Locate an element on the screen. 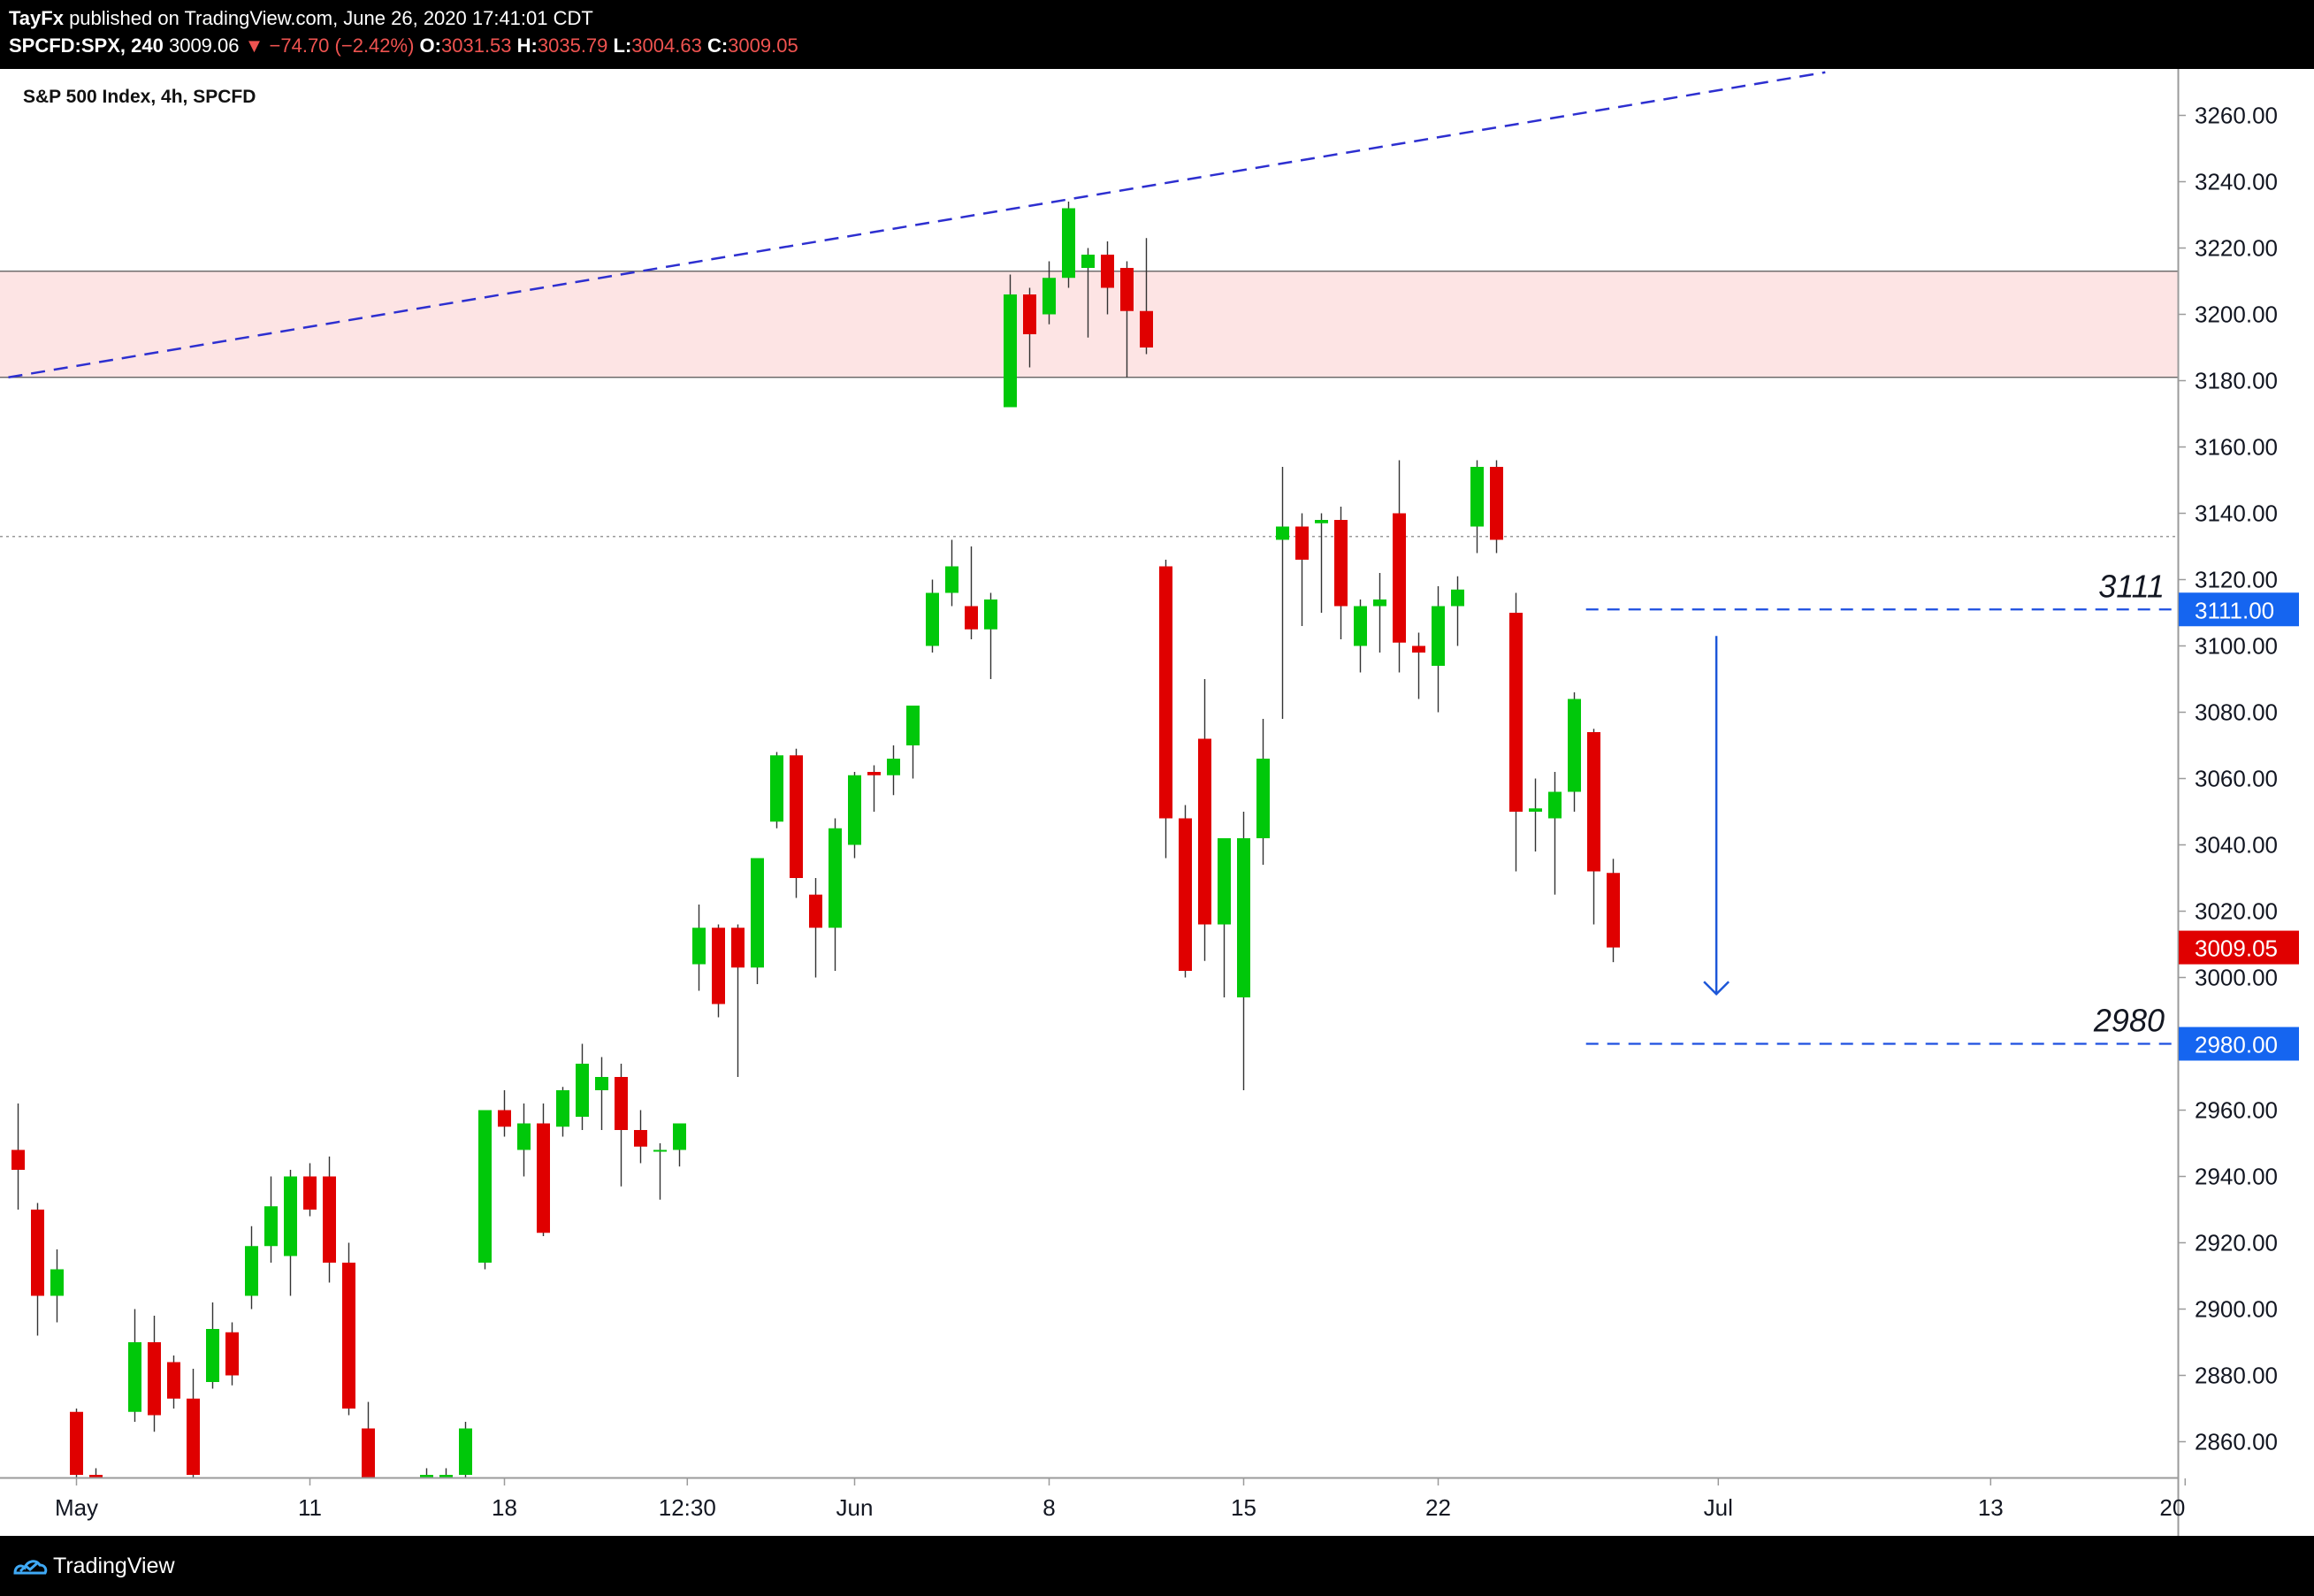  target-level-axis-label-1: 2980.00 is located at coordinates (2236, 1045).